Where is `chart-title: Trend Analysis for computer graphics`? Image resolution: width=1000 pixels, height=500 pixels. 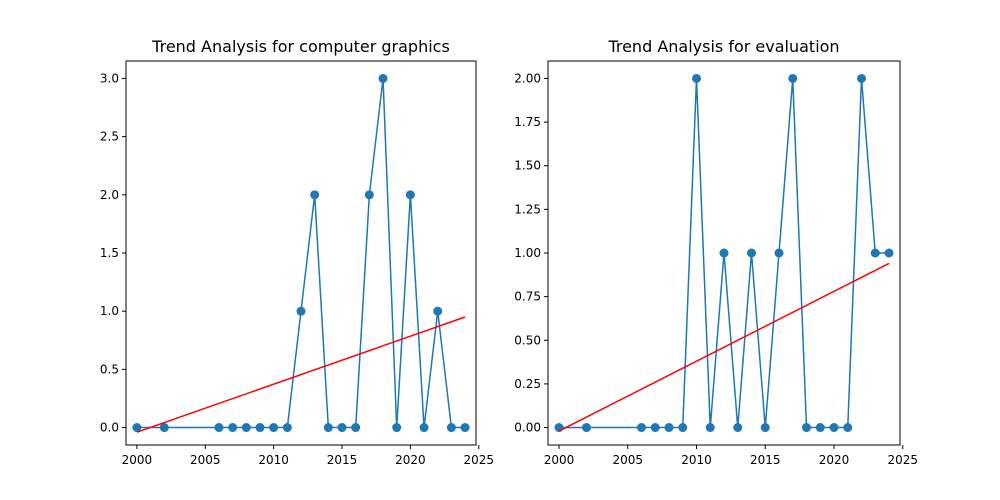
chart-title: Trend Analysis for computer graphics is located at coordinates (300, 46).